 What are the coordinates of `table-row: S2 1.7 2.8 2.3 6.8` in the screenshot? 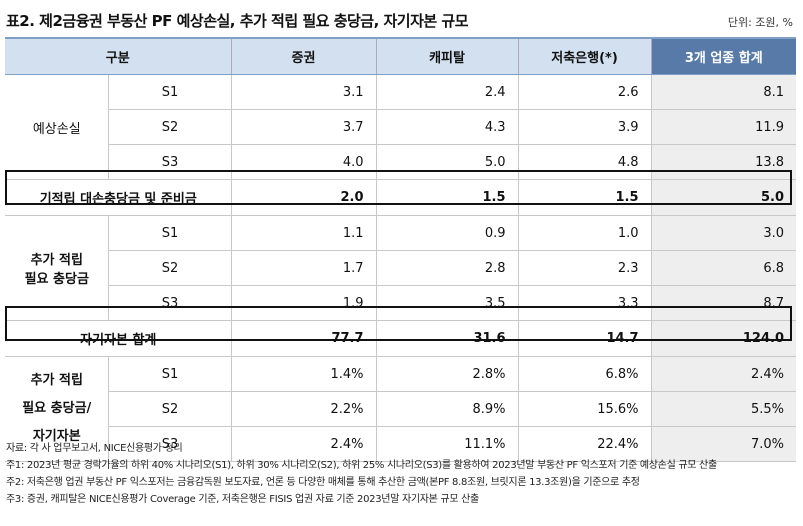 It's located at (401, 268).